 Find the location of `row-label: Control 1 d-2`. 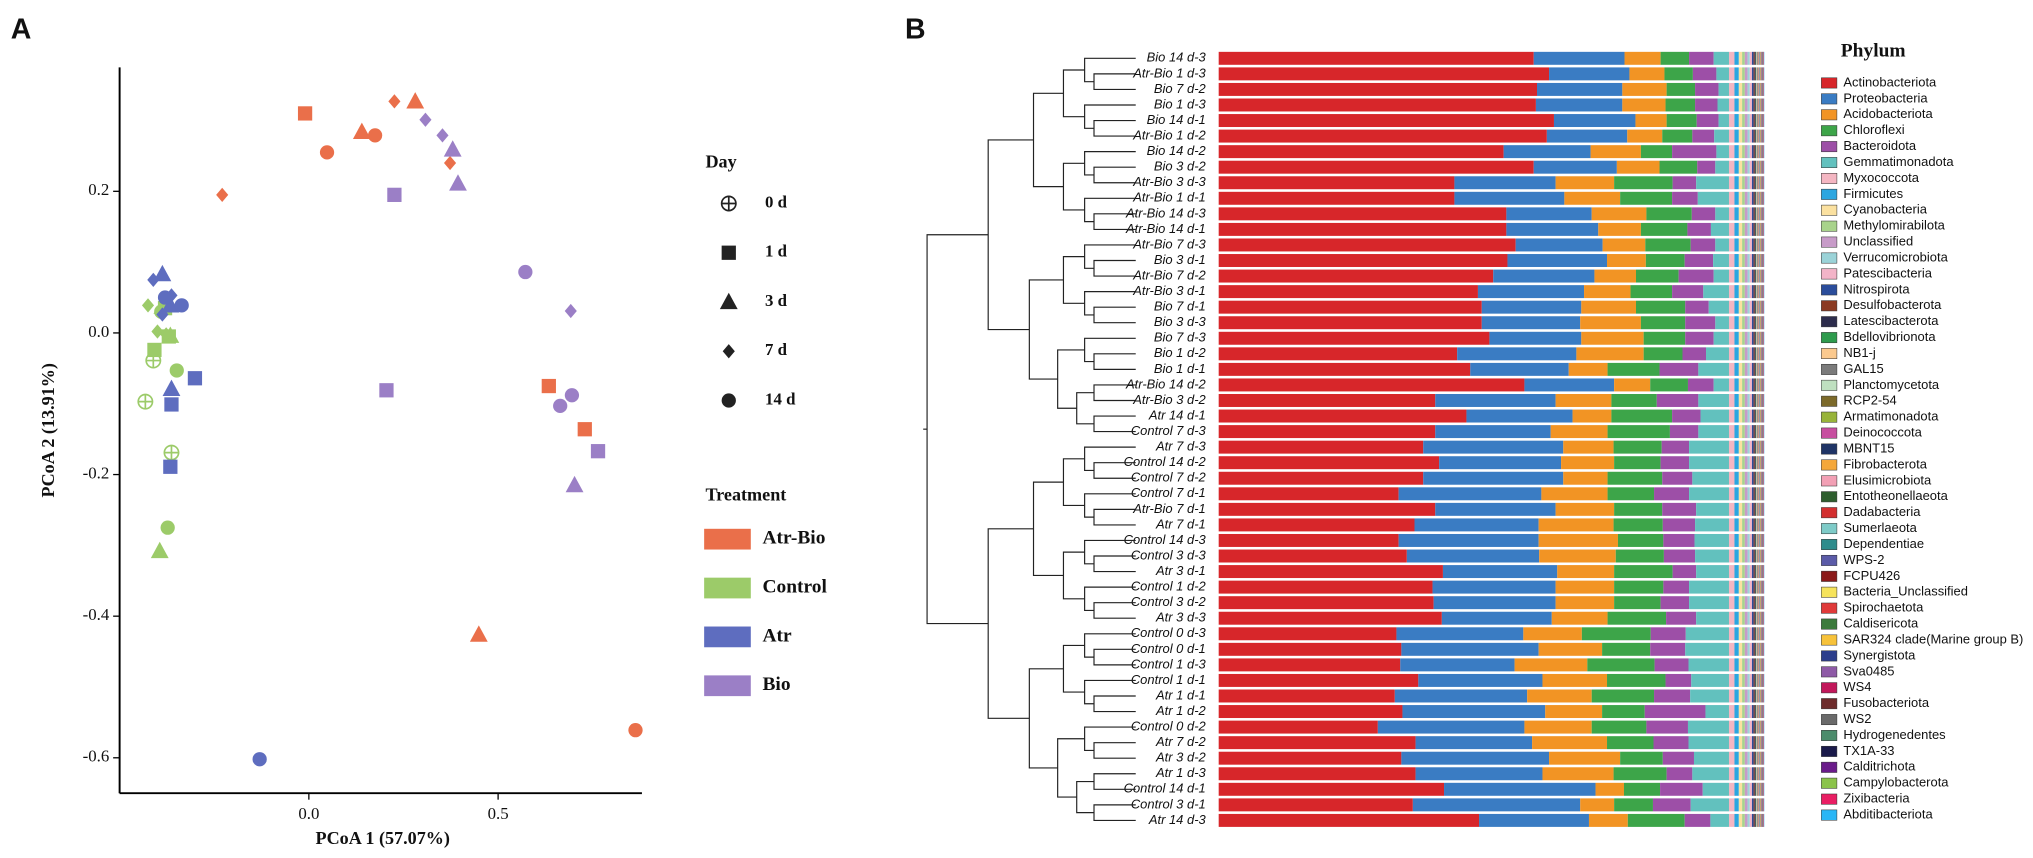

row-label: Control 1 d-2 is located at coordinates (1169, 586).